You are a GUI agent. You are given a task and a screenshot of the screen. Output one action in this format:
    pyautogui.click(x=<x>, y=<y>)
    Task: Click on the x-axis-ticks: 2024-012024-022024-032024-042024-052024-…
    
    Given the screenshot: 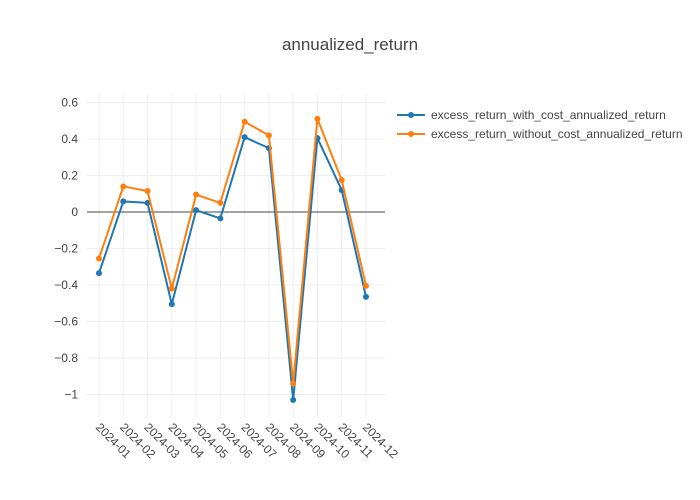 What is the action you would take?
    pyautogui.click(x=247, y=440)
    